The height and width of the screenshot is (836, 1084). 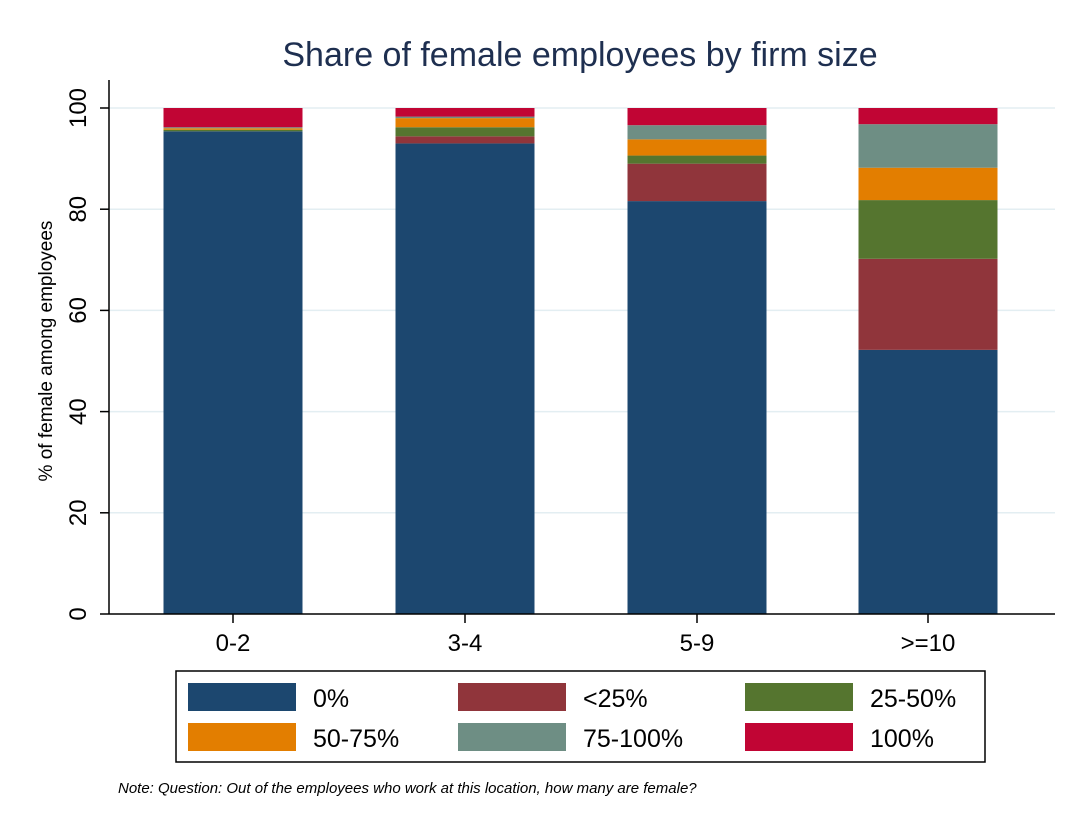 I want to click on legend: 0% <25% 25-50% 50-75% 75-100% 100%, so click(x=580, y=716).